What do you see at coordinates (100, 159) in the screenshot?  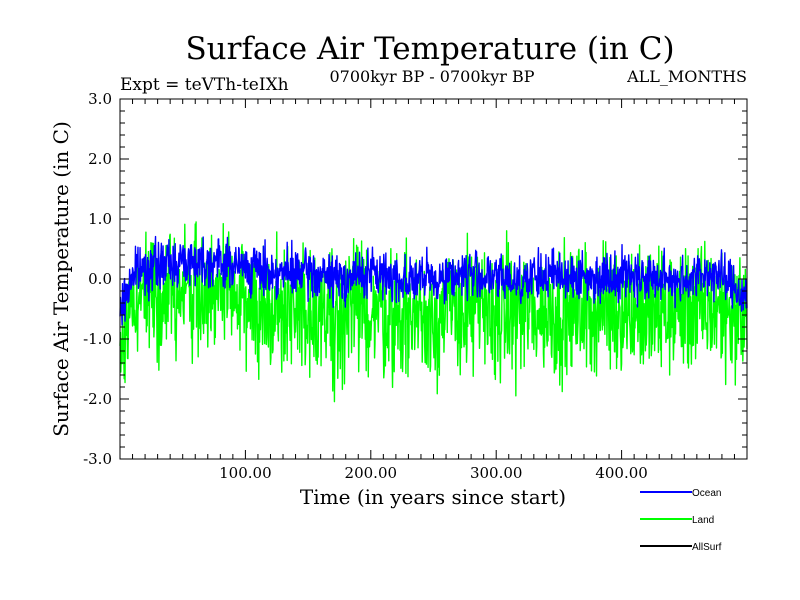 I see `y-tick-label: 2.0` at bounding box center [100, 159].